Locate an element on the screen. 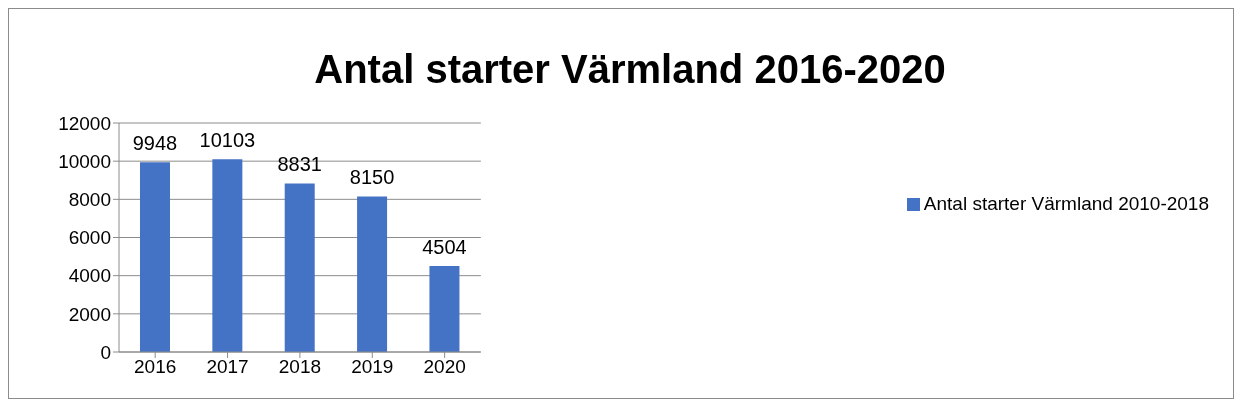  data-label: 9948 is located at coordinates (155, 143).